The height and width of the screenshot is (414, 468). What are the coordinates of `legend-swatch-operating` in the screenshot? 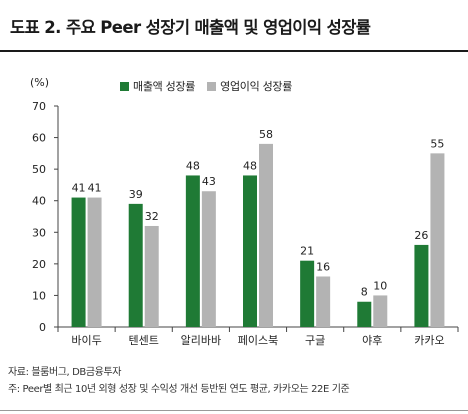 It's located at (212, 86).